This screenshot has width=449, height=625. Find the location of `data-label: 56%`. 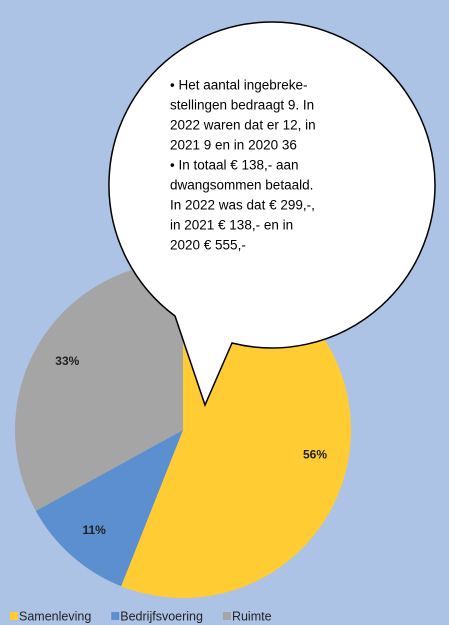

data-label: 56% is located at coordinates (315, 454).